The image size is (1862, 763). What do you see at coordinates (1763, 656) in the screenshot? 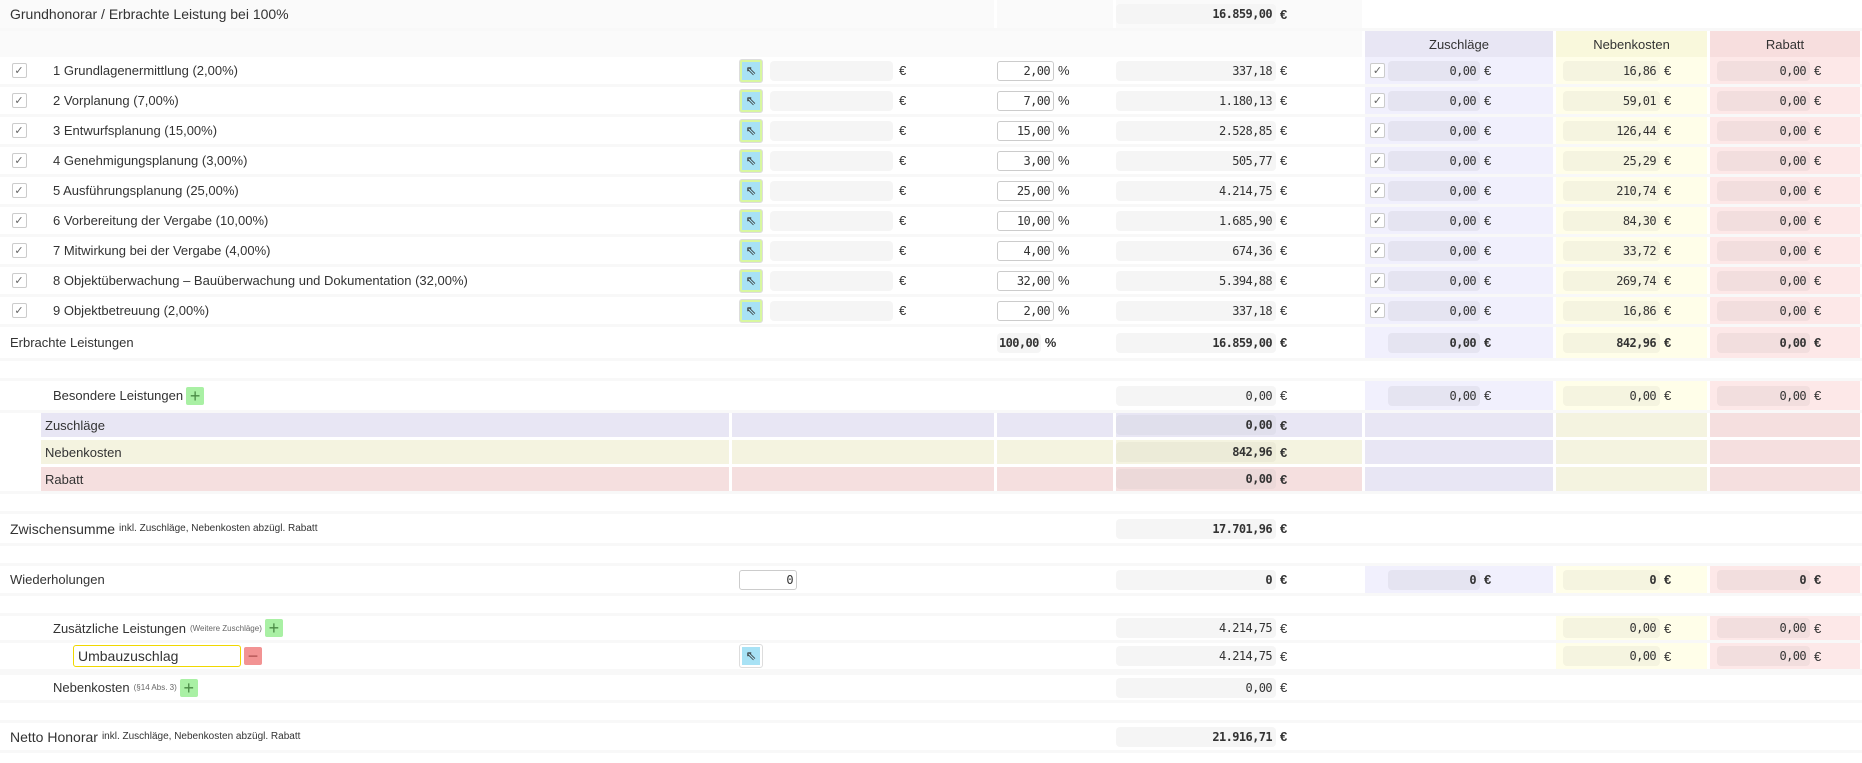
I see `umbauzuschlag-rb: 0,00` at bounding box center [1763, 656].